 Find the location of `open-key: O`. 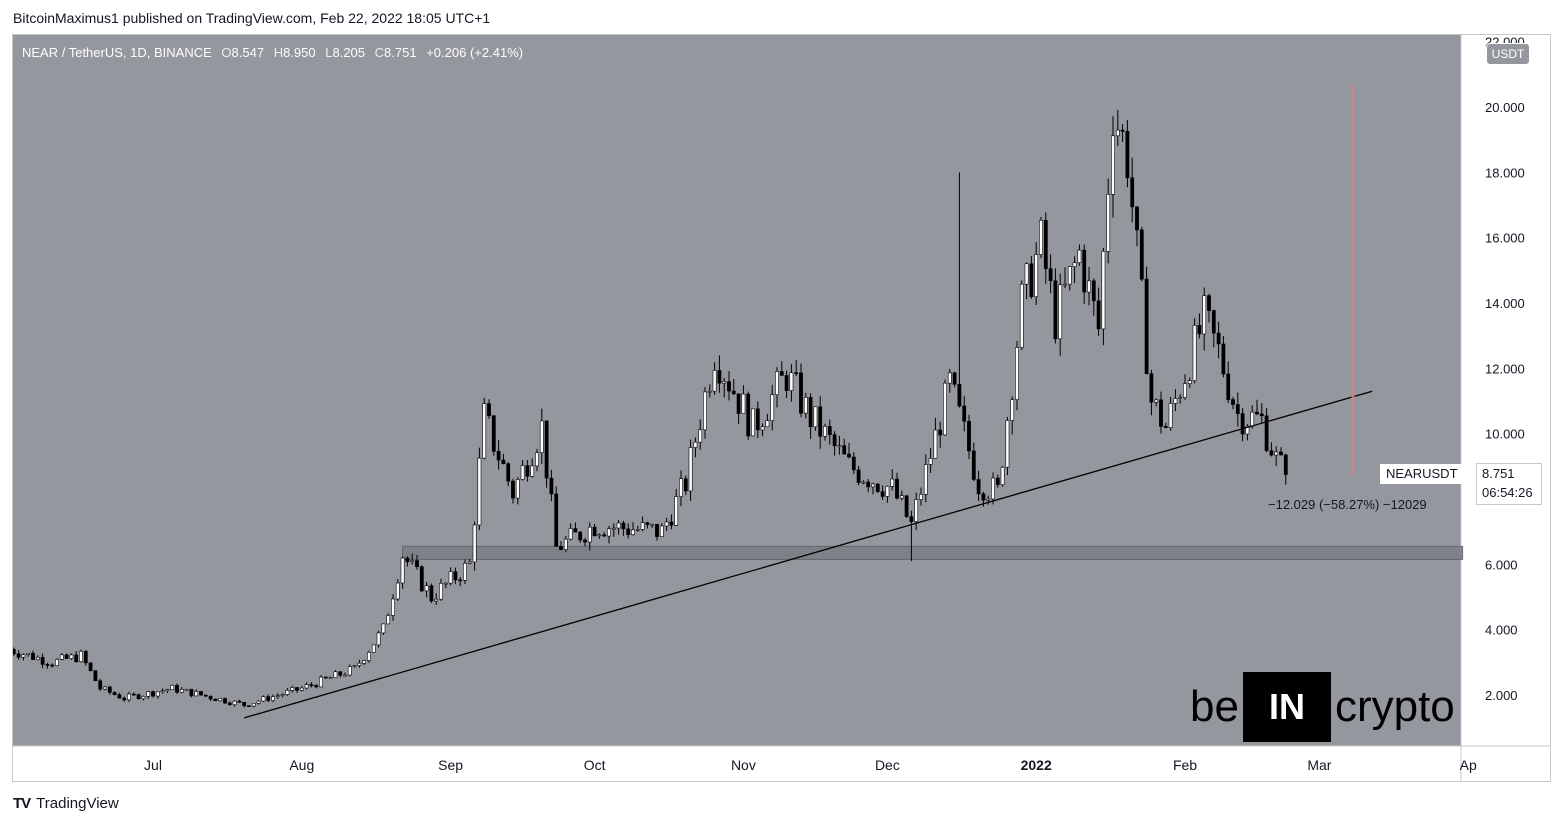

open-key: O is located at coordinates (226, 52).